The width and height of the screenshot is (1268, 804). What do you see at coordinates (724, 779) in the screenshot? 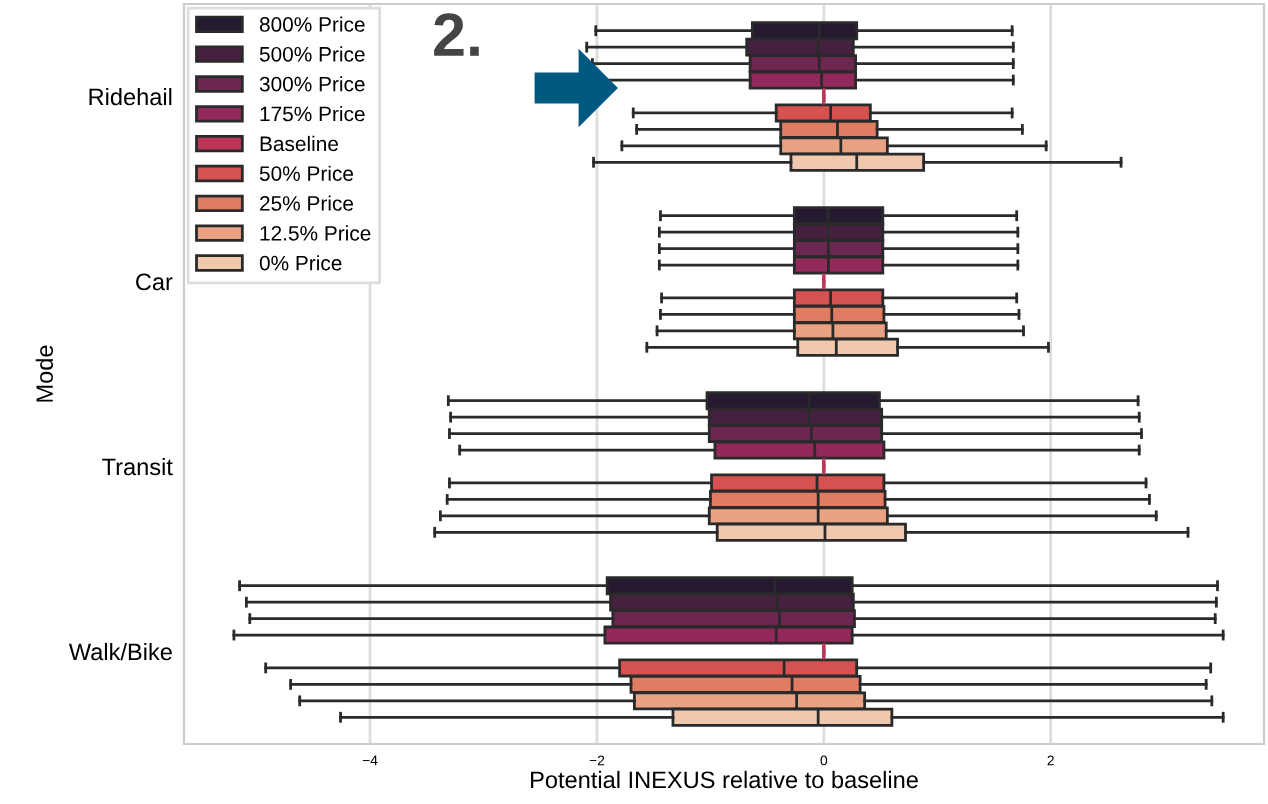
I see `x-axis-title: Potential INEXUS relative to baseline` at bounding box center [724, 779].